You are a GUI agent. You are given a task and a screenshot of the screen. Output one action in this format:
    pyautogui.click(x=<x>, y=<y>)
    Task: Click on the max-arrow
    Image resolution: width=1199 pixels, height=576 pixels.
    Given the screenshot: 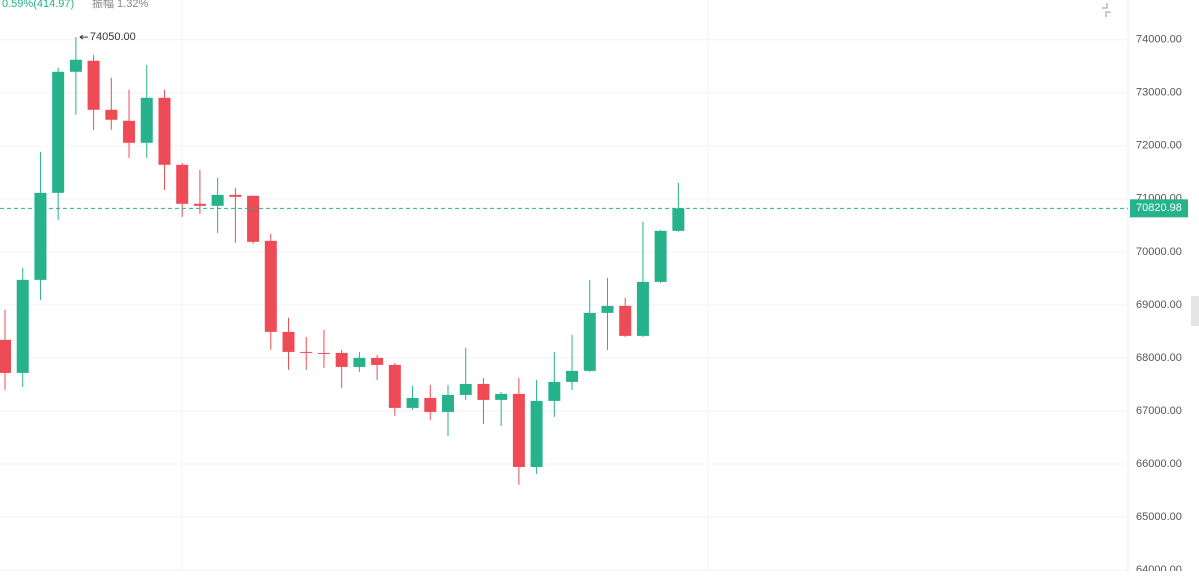 What is the action you would take?
    pyautogui.click(x=83, y=37)
    